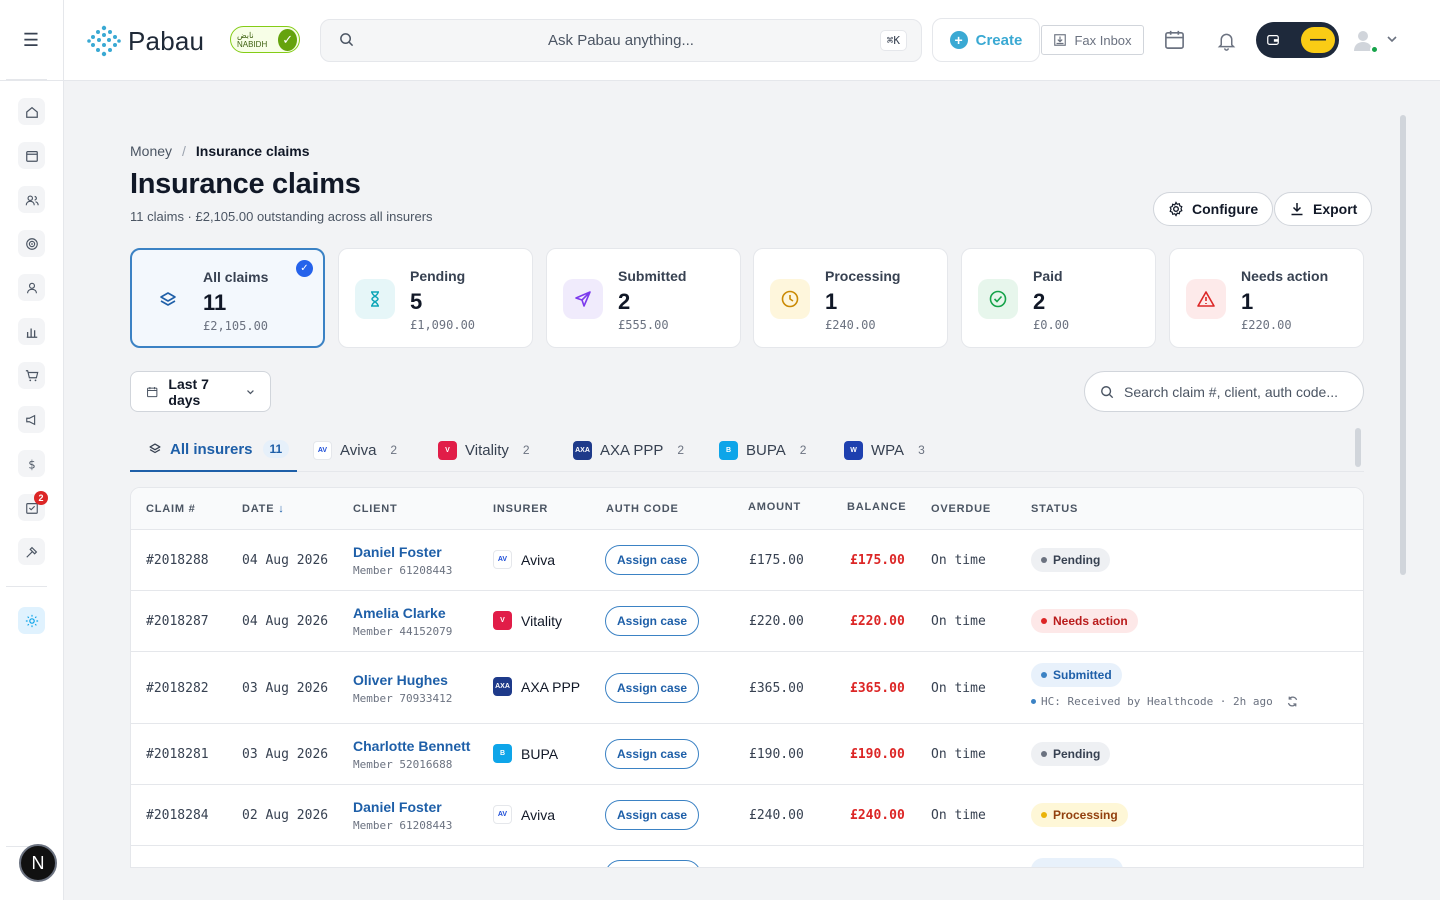  I want to click on check-icon: ✓, so click(287, 39).